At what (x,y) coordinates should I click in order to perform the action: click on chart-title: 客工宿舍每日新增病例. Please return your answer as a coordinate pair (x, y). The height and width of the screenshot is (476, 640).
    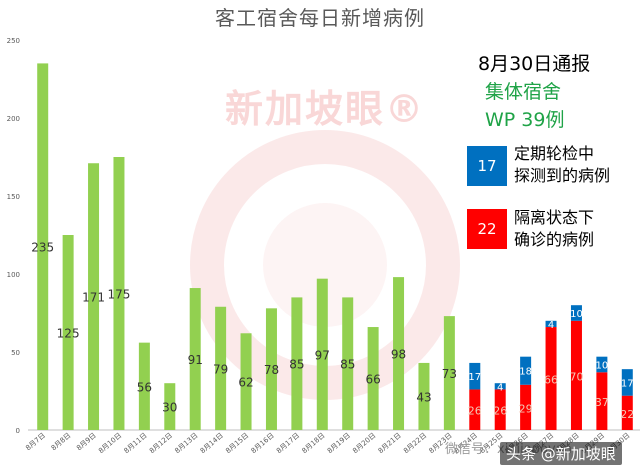
    Looking at the image, I should click on (320, 18).